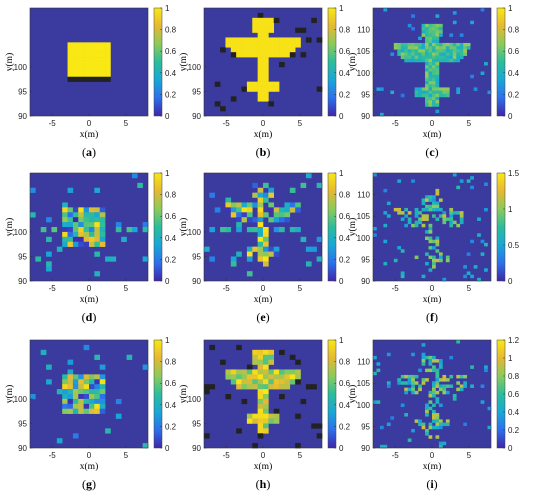  What do you see at coordinates (94, 152) in the screenshot?
I see `panel-label-close: )` at bounding box center [94, 152].